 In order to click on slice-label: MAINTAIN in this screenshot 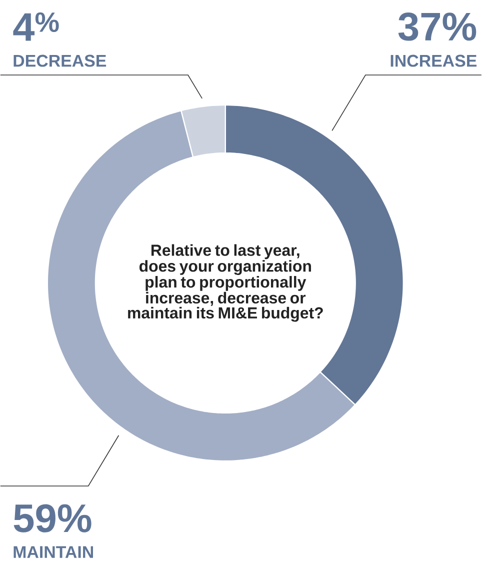, I will do `click(54, 552)`.